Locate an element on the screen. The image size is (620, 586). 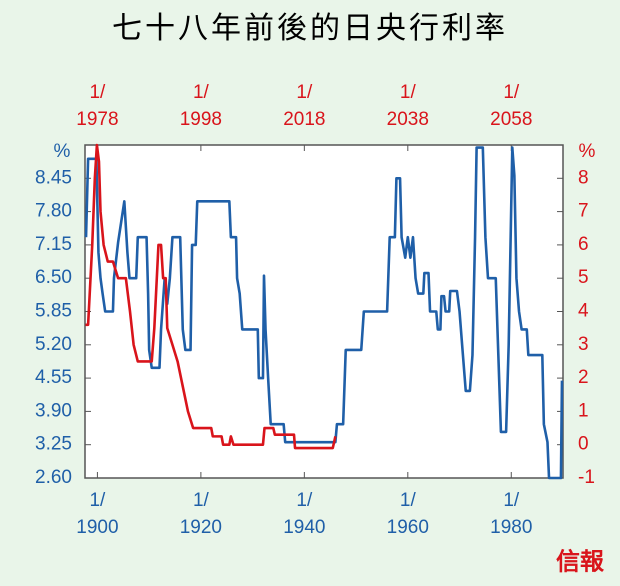
y-tick-label: 3.90 is located at coordinates (53, 410).